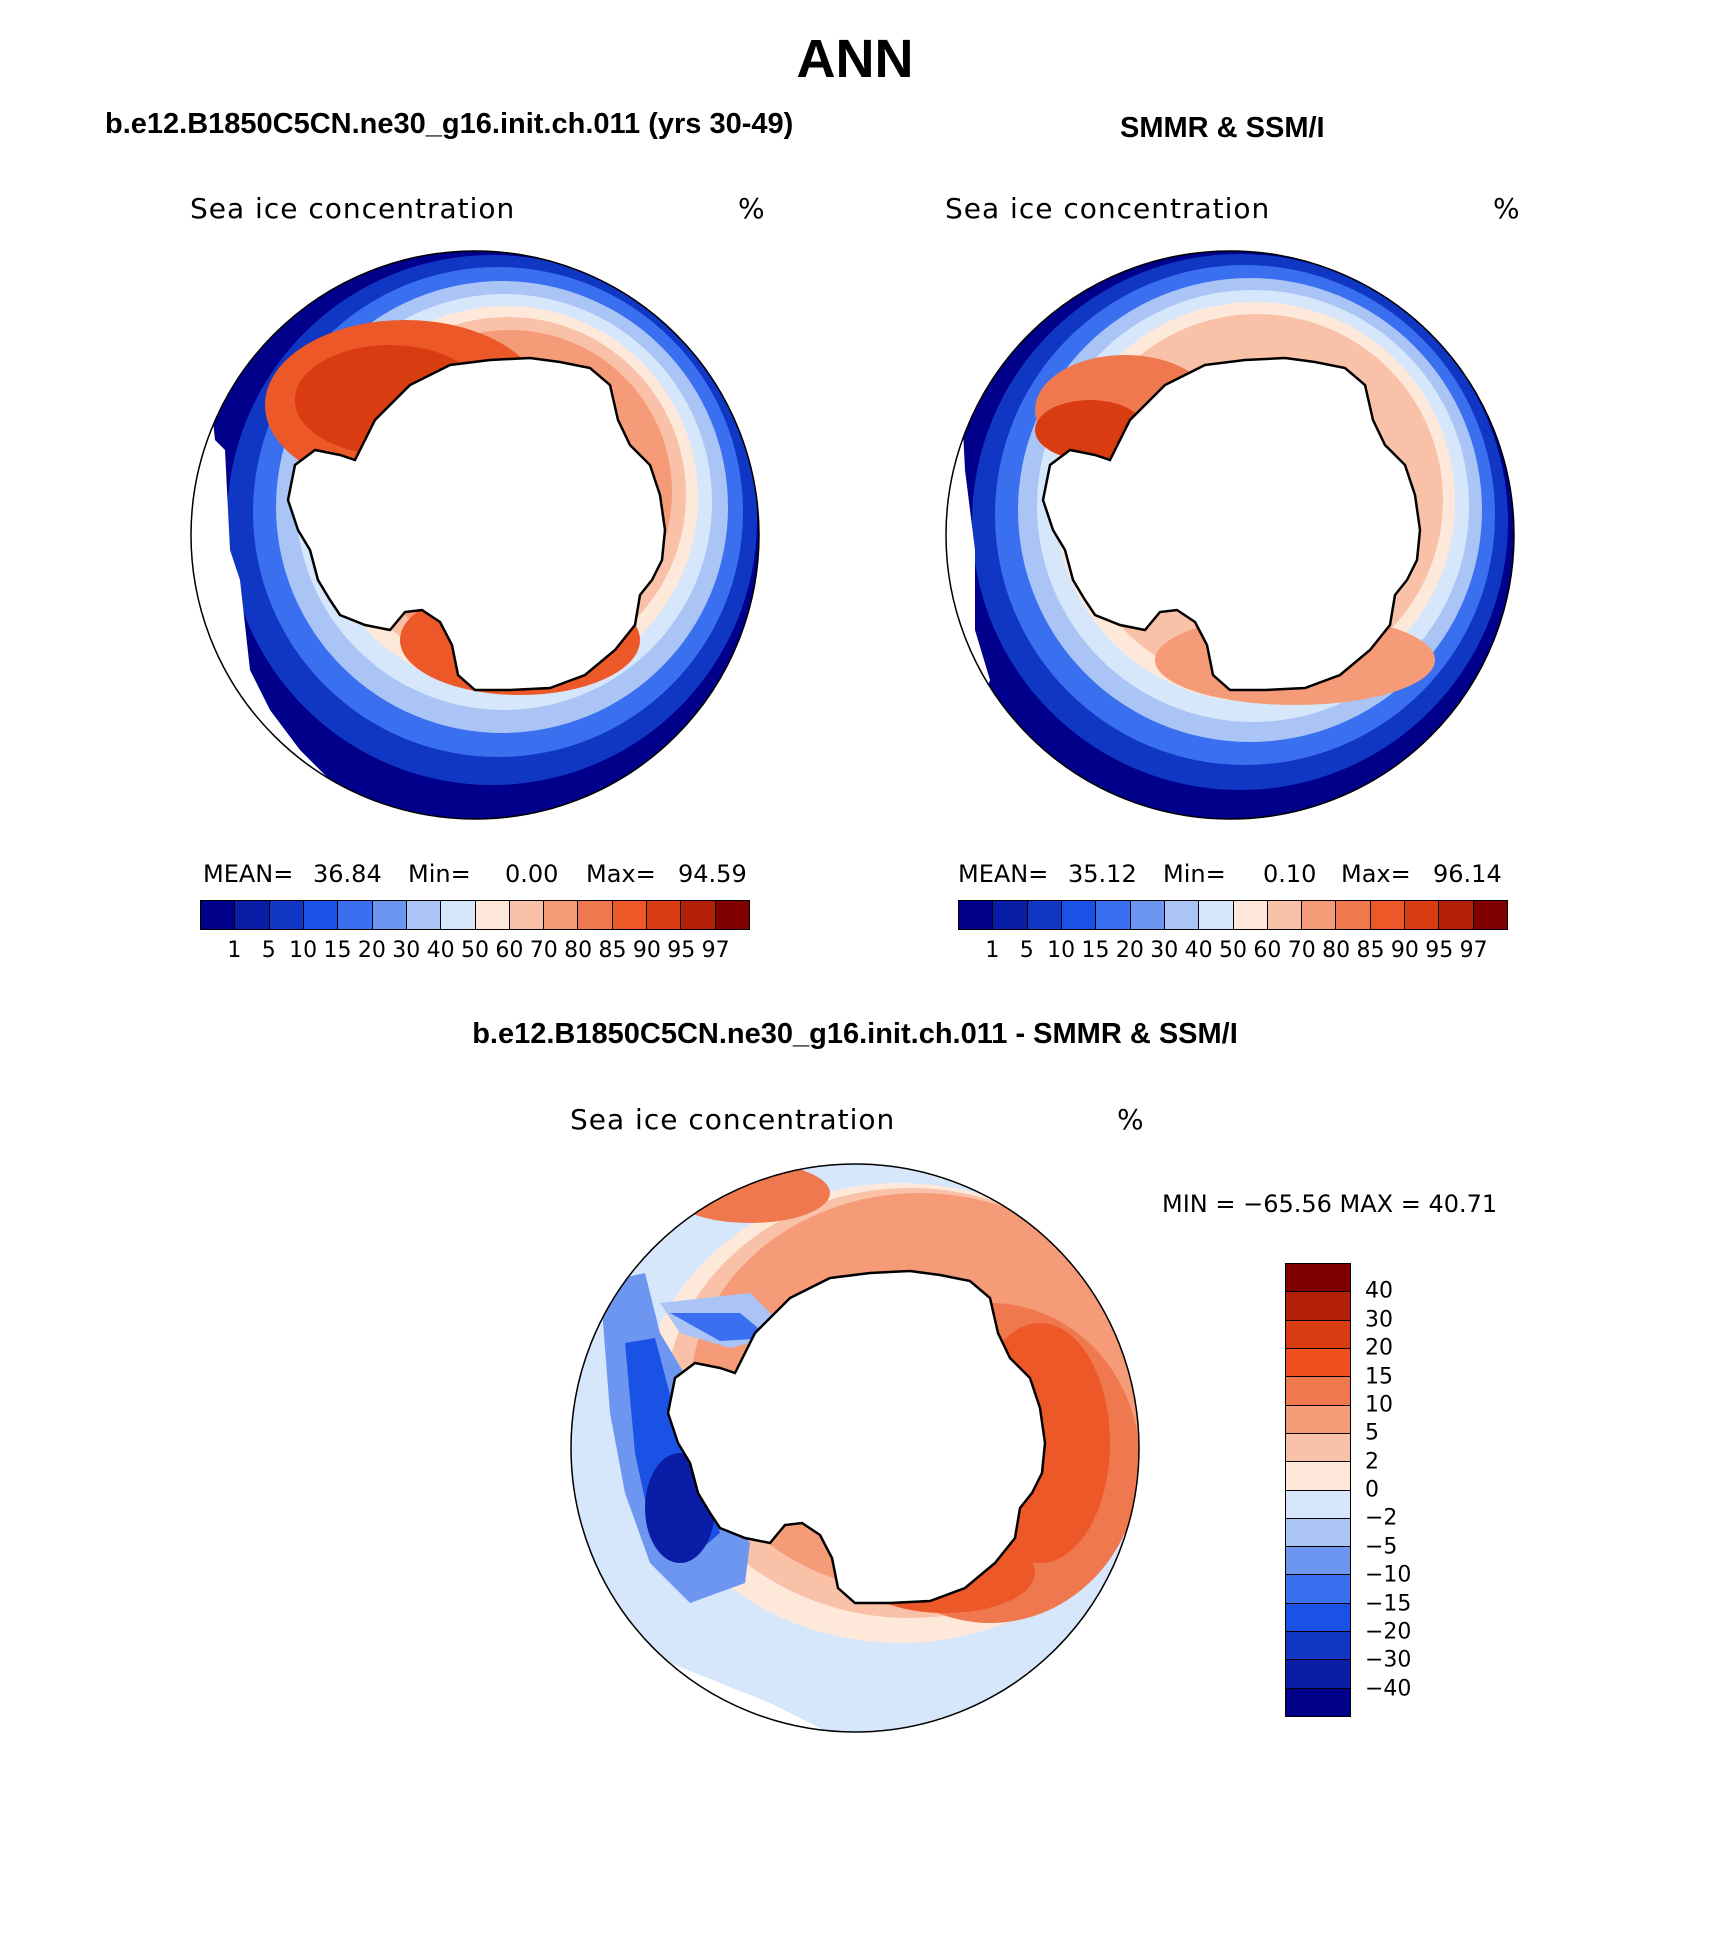 The width and height of the screenshot is (1710, 1950). What do you see at coordinates (646, 950) in the screenshot?
I see `model-colorbar-tick-label: 90` at bounding box center [646, 950].